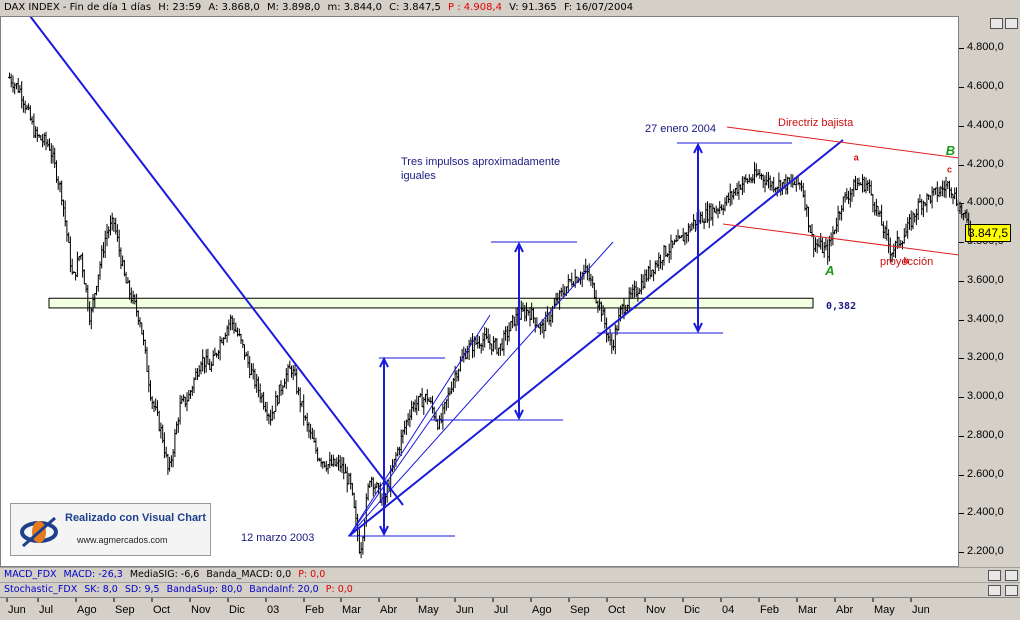 Image resolution: width=1020 pixels, height=620 pixels. I want to click on time-tick-label: 03, so click(273, 610).